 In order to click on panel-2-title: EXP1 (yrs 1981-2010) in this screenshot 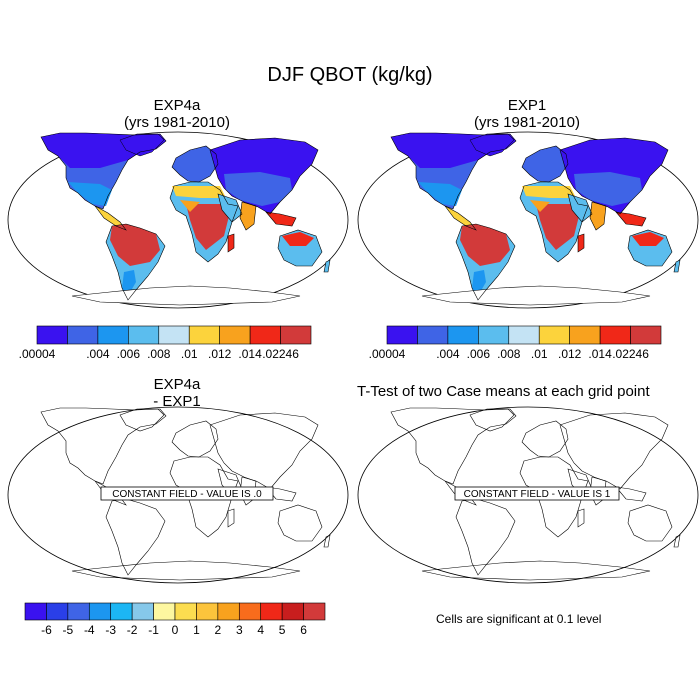, I will do `click(527, 114)`.